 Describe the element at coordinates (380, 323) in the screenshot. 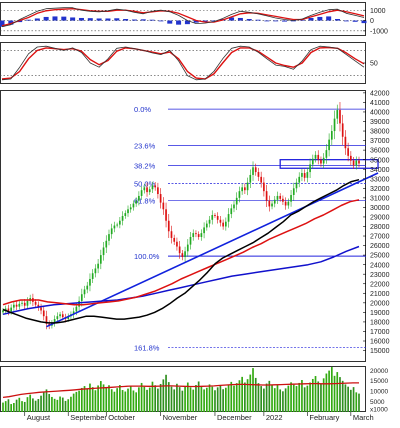

I see `price-tick-label-24: 18000` at that location.